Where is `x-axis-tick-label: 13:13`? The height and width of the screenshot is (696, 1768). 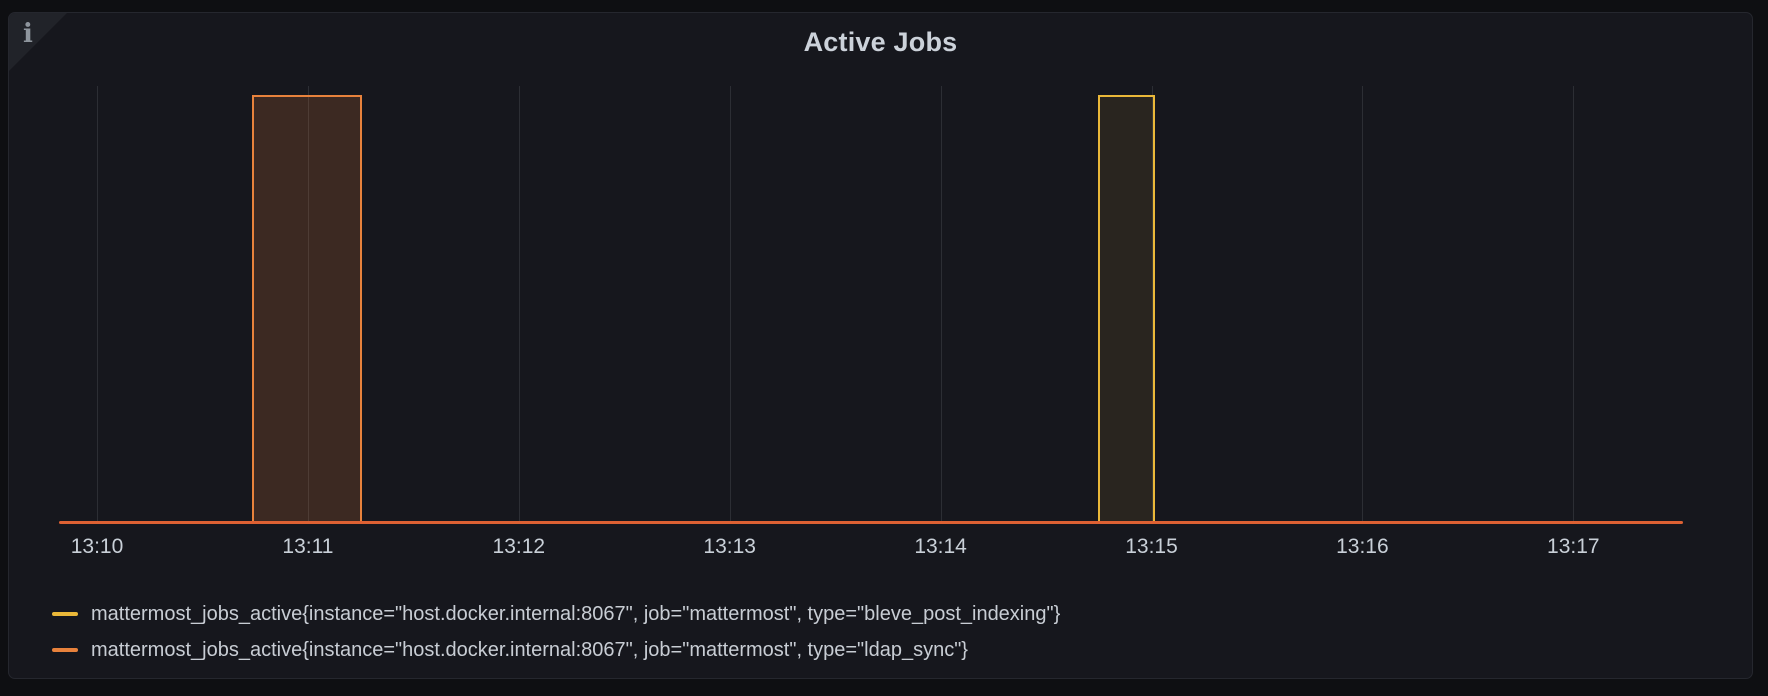
x-axis-tick-label: 13:13 is located at coordinates (729, 546).